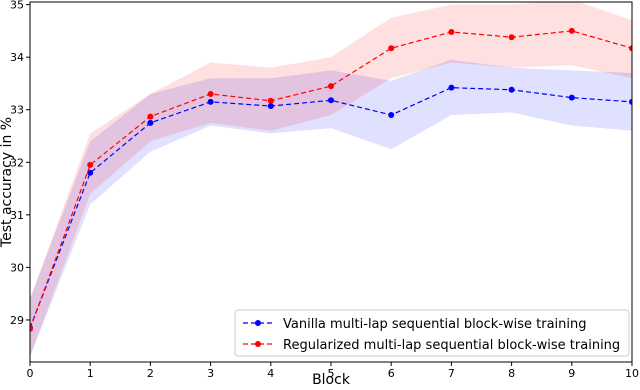  I want to click on x-tick-label: 6, so click(391, 373).